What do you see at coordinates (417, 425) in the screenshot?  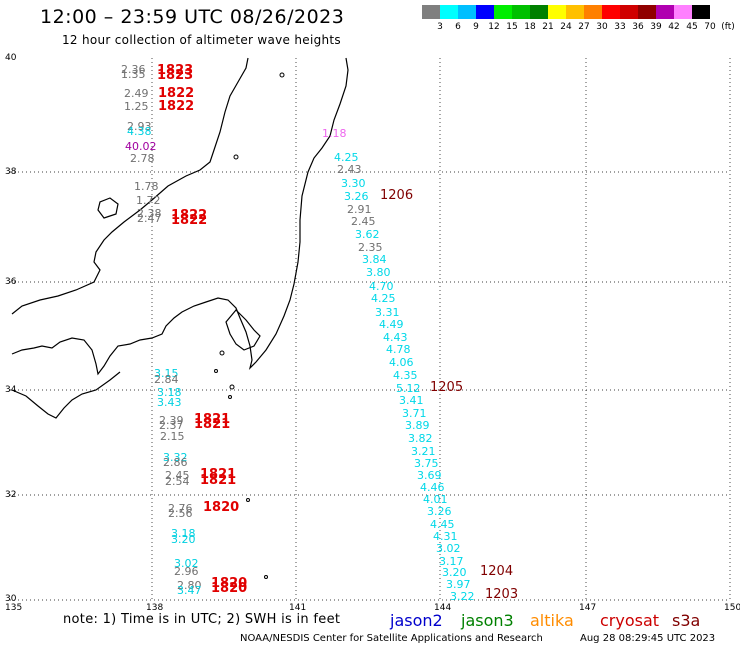 I see `swh-value: 3.89` at bounding box center [417, 425].